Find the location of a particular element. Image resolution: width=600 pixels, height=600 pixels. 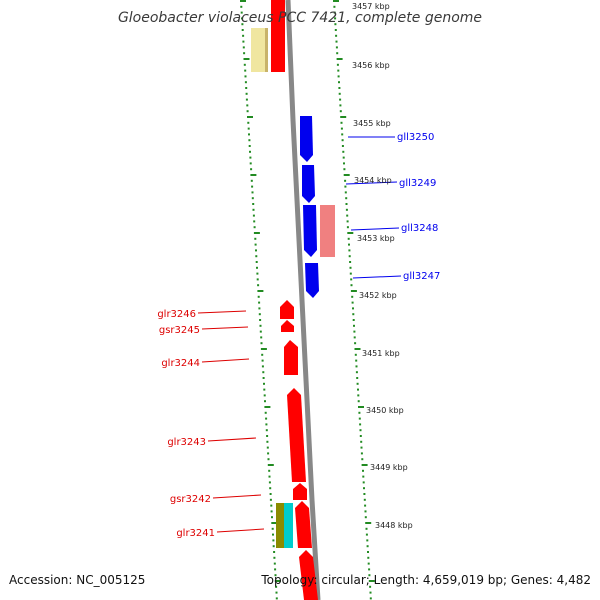

gene-gll3249-arrow is located at coordinates (308, 184).